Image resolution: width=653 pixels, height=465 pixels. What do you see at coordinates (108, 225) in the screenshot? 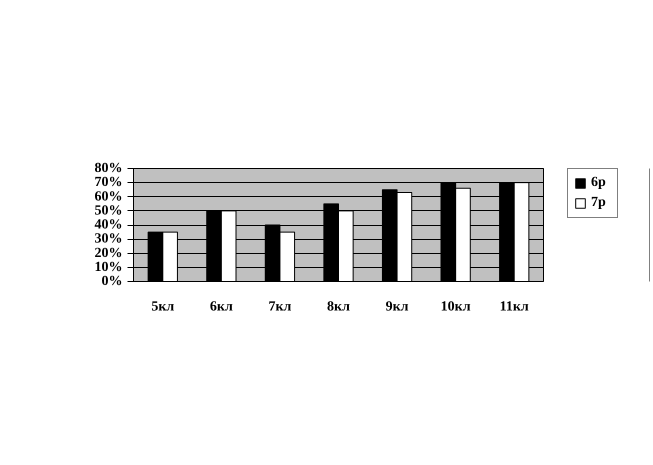
I see `y-tick-label: 40%` at bounding box center [108, 225].